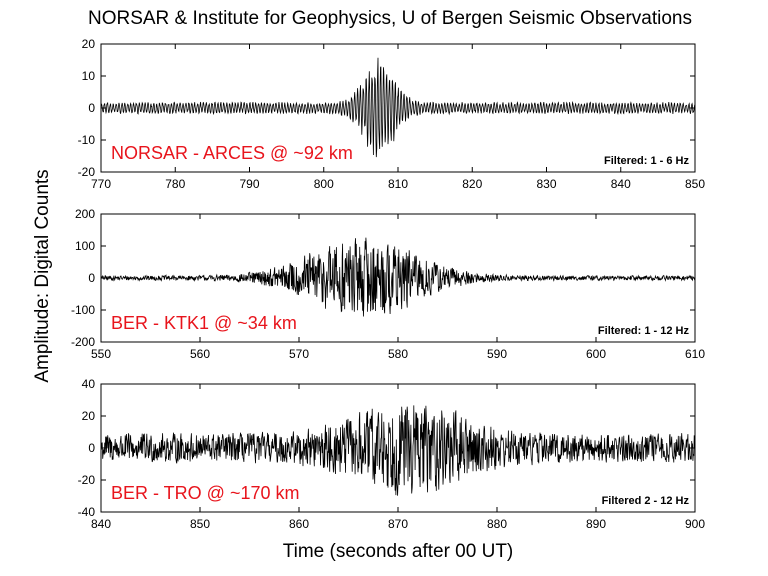  Describe the element at coordinates (87, 512) in the screenshot. I see `y-tick-label: -40` at that location.